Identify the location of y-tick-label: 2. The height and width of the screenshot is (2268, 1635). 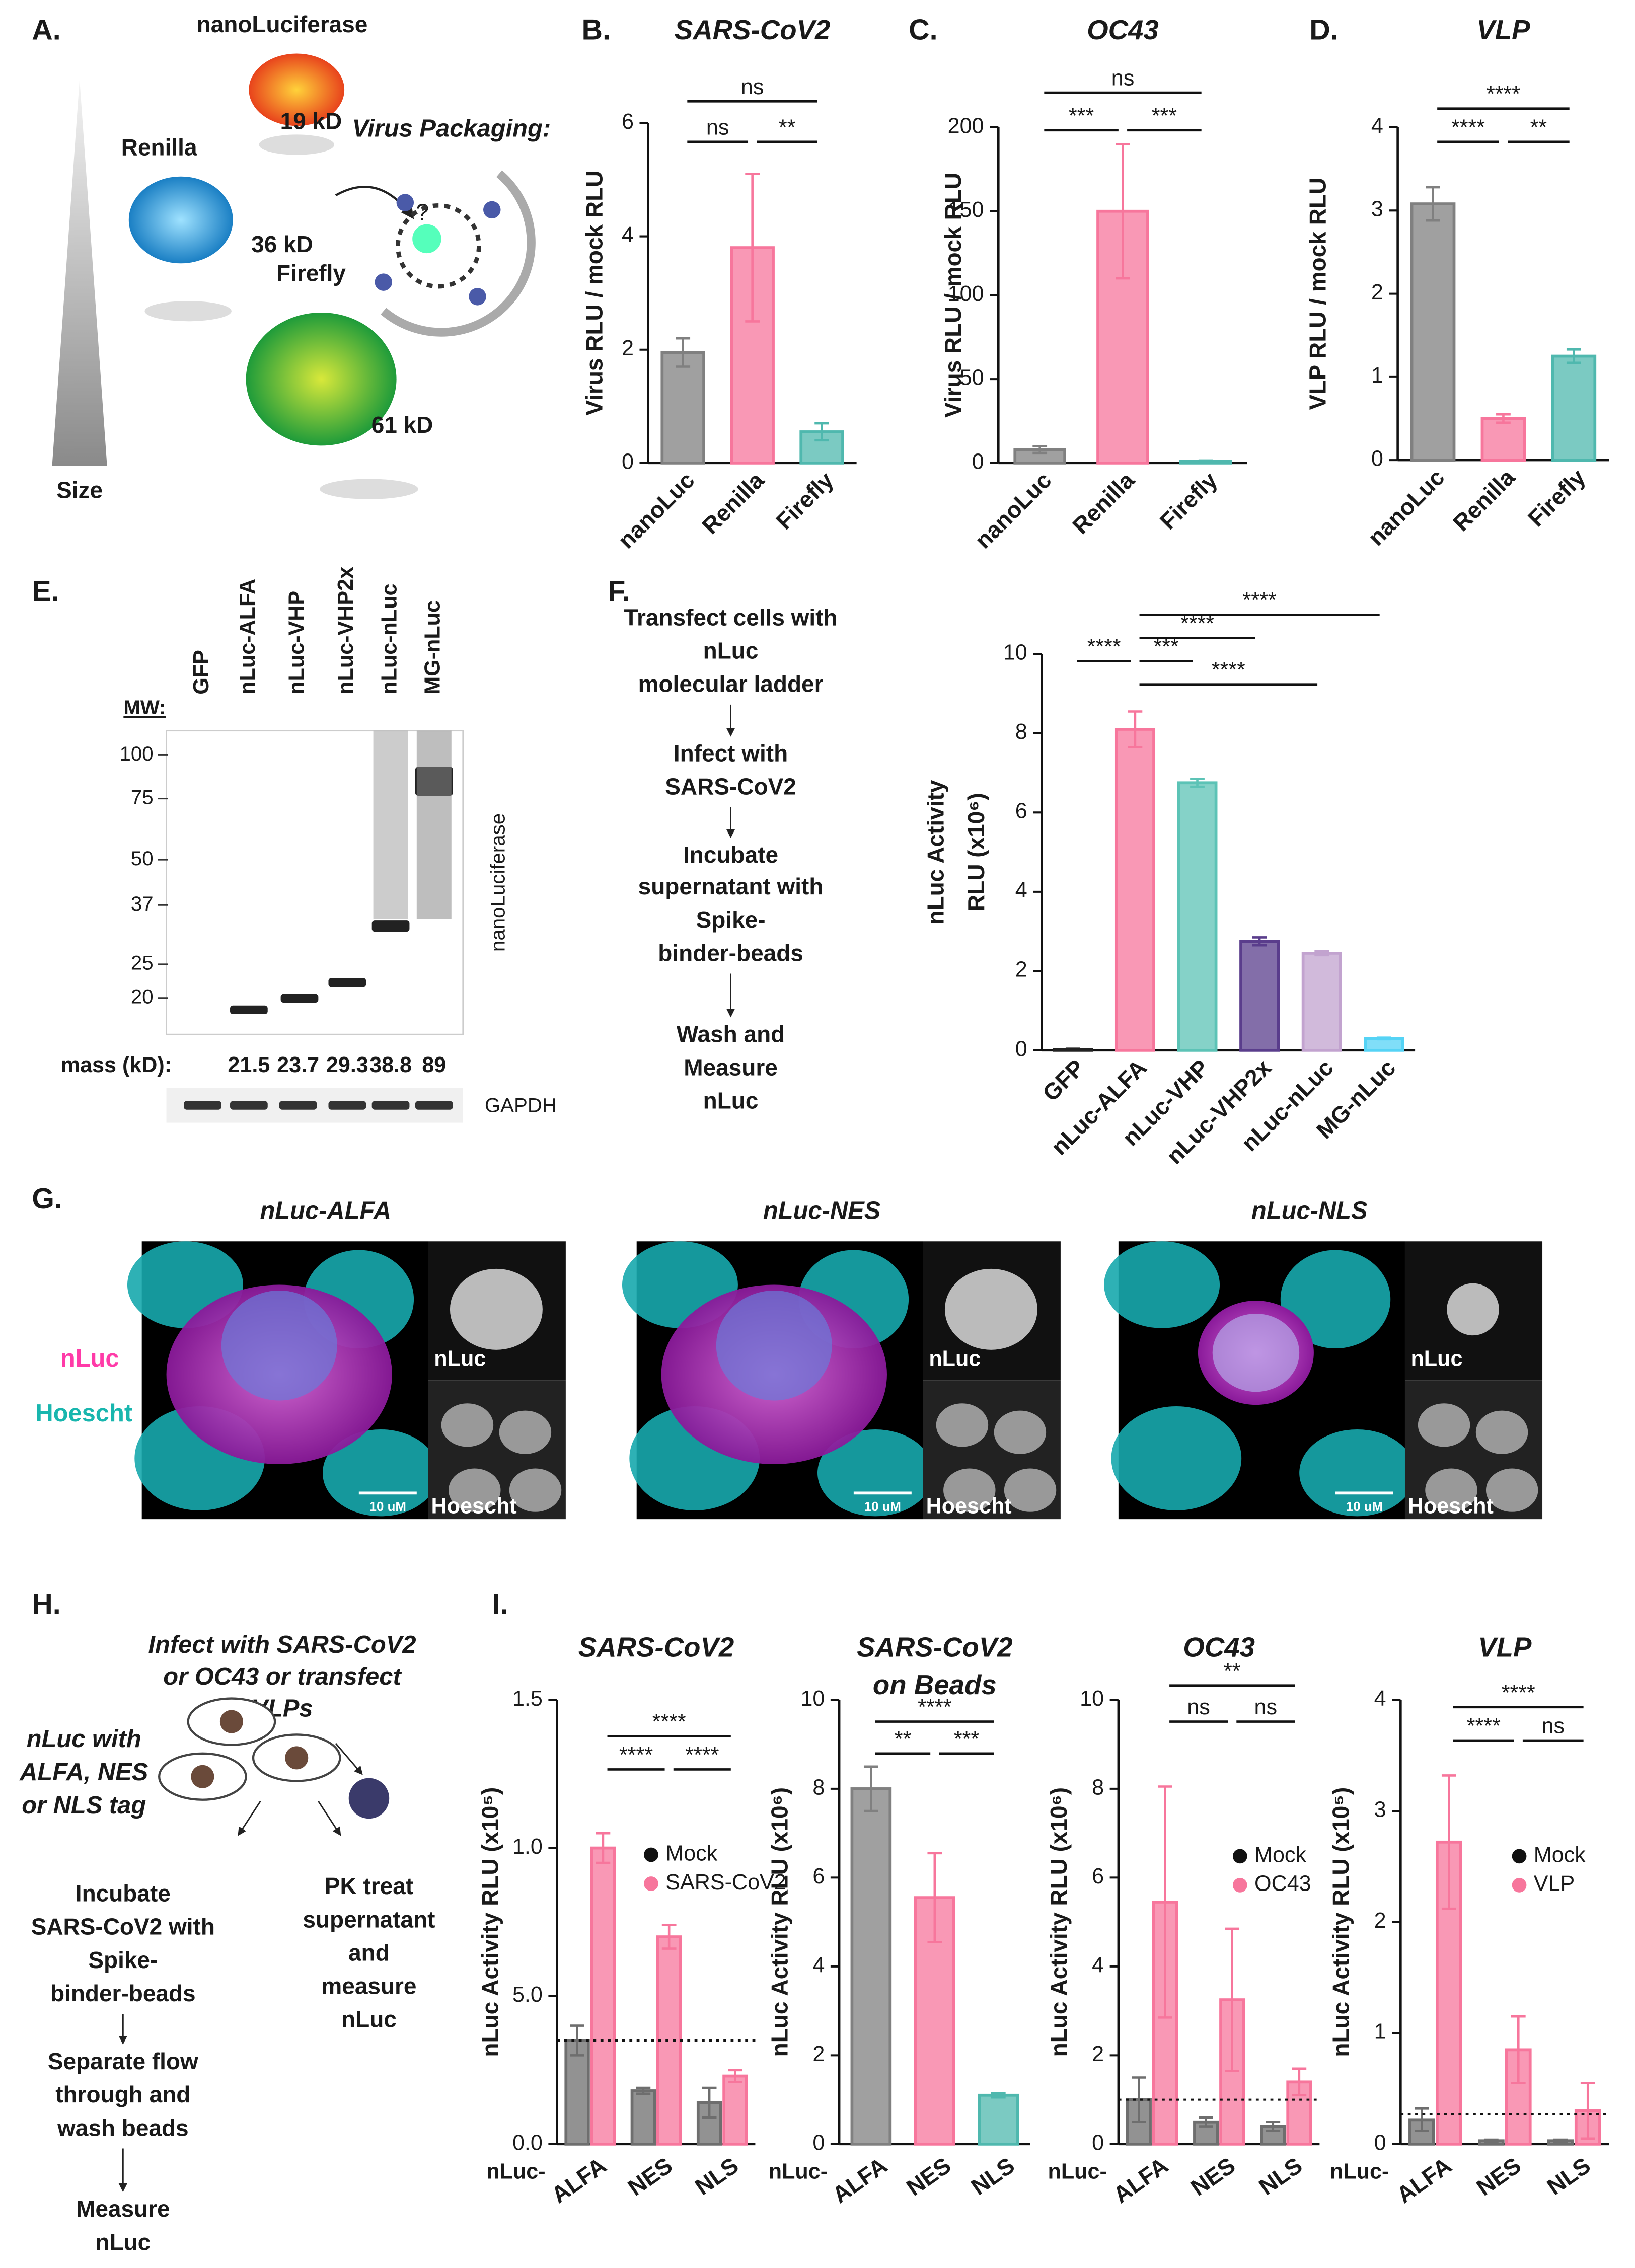
(1380, 1921).